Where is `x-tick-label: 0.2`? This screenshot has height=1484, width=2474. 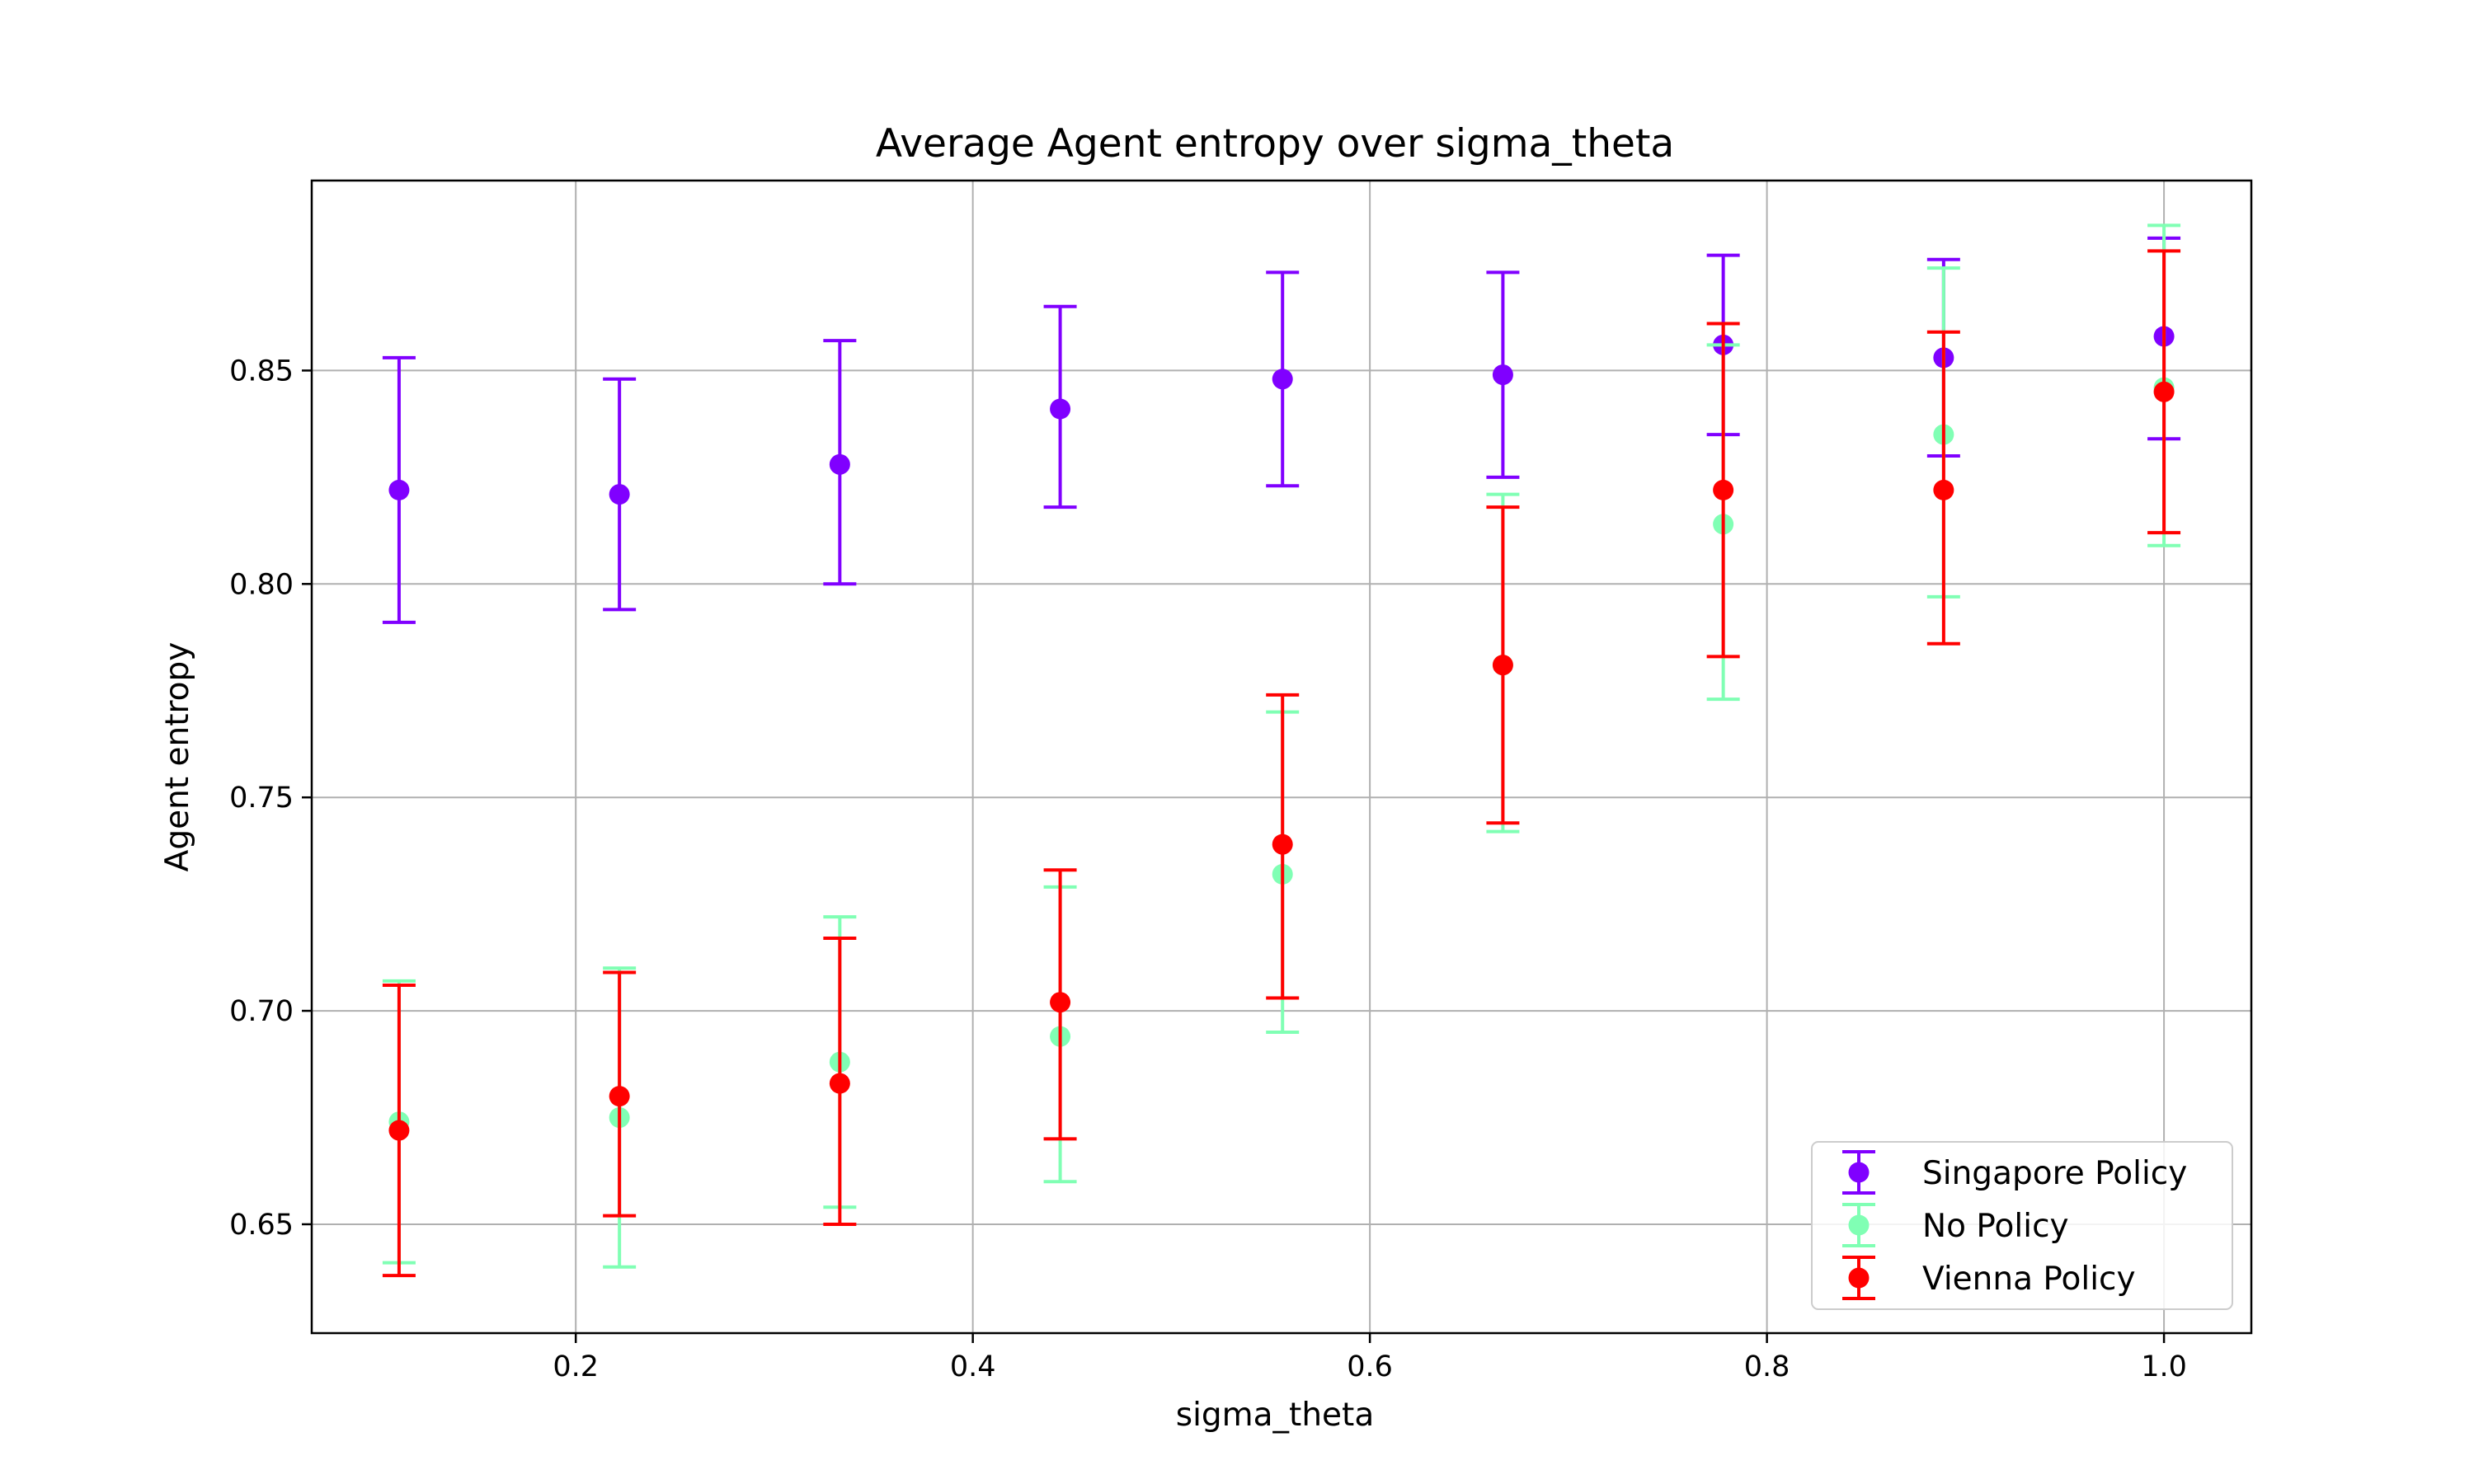 x-tick-label: 0.2 is located at coordinates (576, 1366).